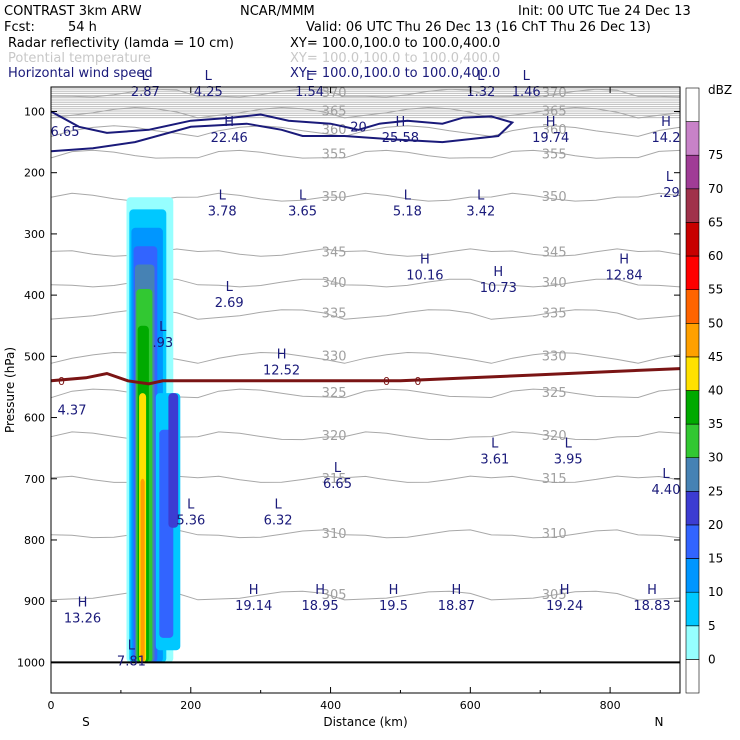 This screenshot has height=740, width=740. I want to click on colorbar-level-label: 25, so click(715, 491).